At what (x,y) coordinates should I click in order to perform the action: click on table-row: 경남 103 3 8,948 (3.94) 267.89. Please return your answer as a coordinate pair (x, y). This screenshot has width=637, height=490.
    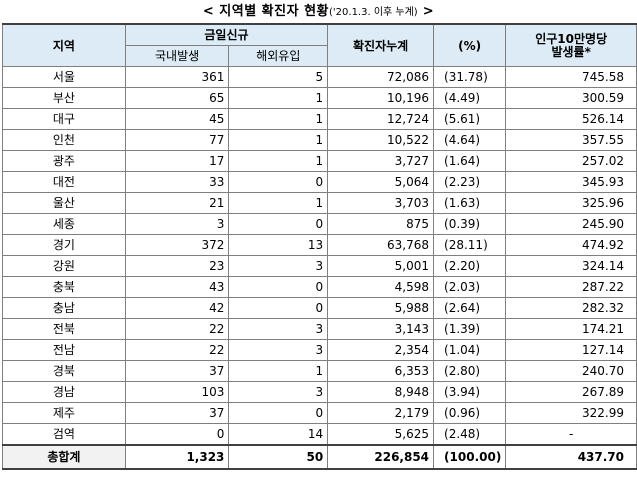
    Looking at the image, I should click on (319, 392).